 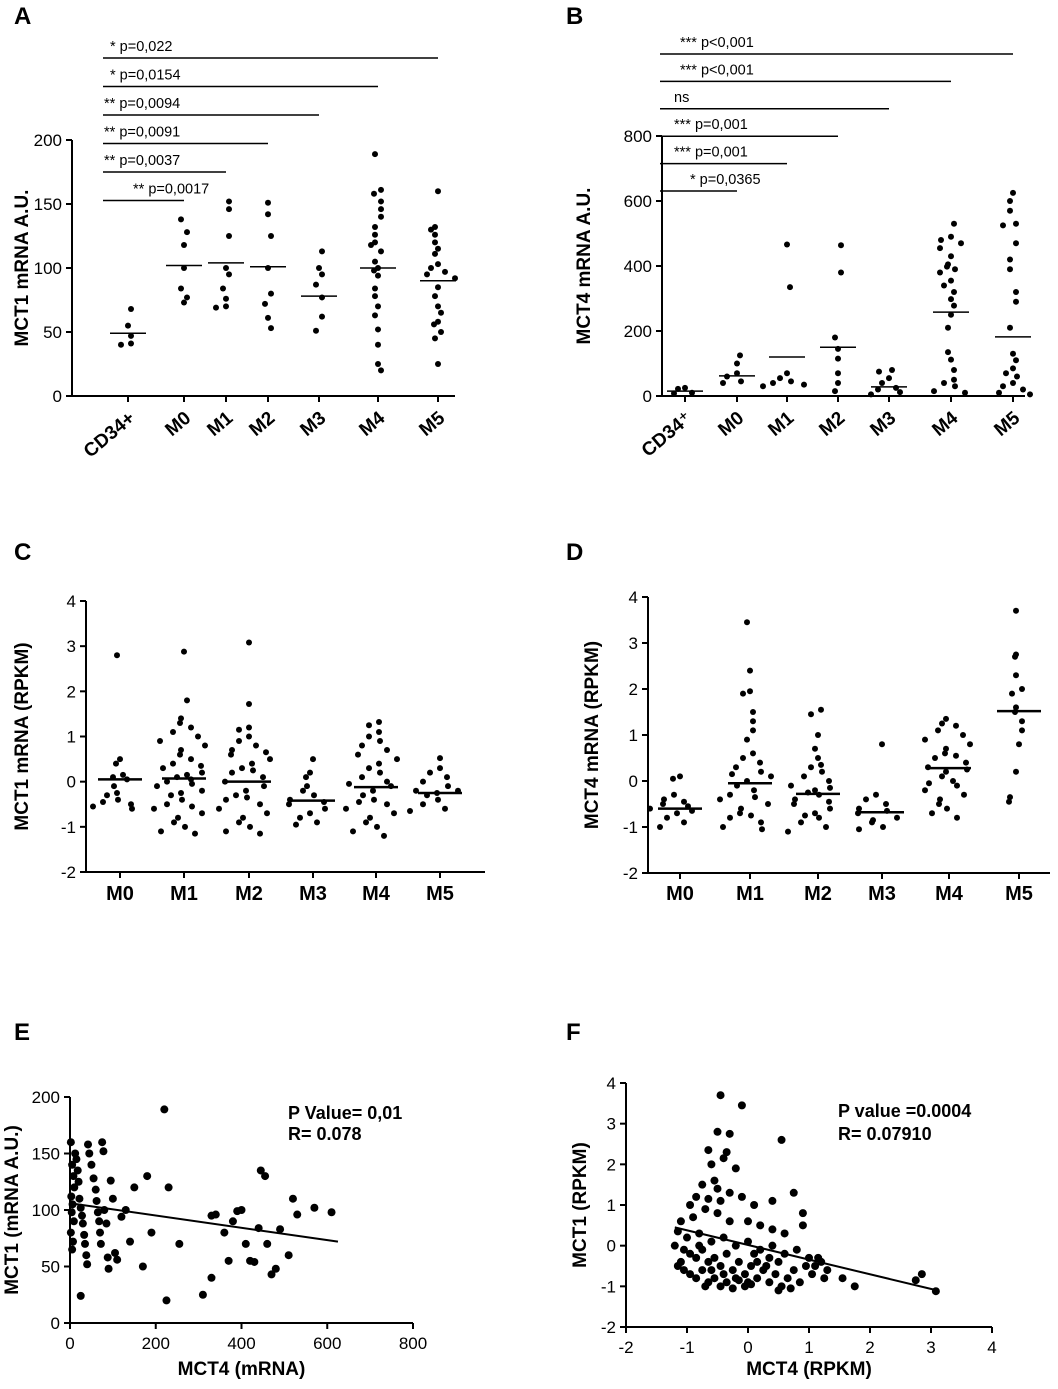 What do you see at coordinates (71, 782) in the screenshot?
I see `panel-c-y-tick-label: 0` at bounding box center [71, 782].